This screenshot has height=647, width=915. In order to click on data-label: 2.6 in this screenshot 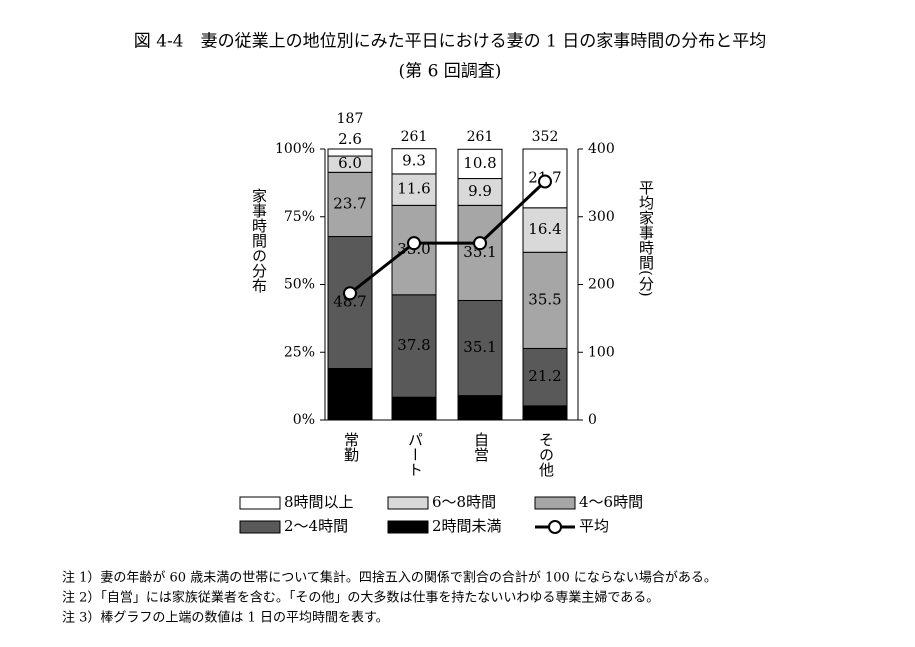, I will do `click(350, 139)`.